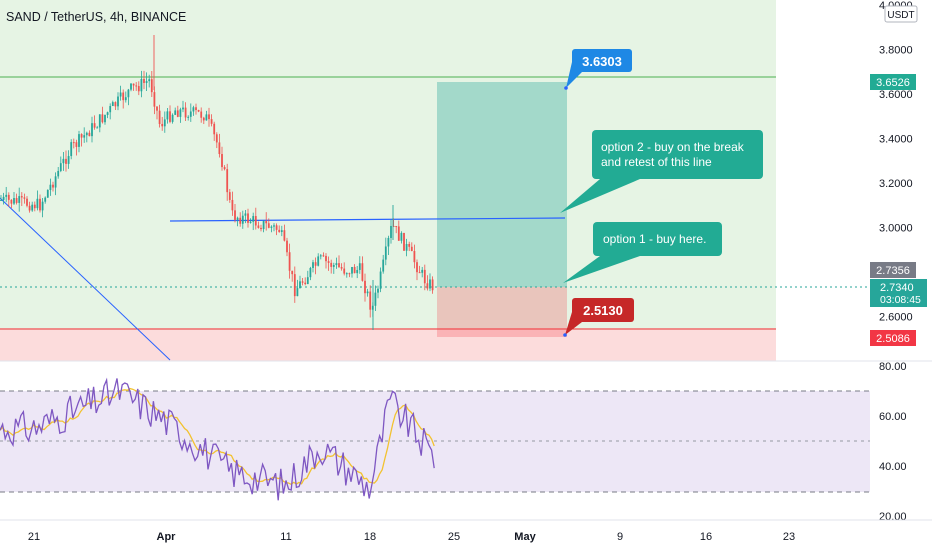  I want to click on stop-callout: 2.5130, so click(598, 317).